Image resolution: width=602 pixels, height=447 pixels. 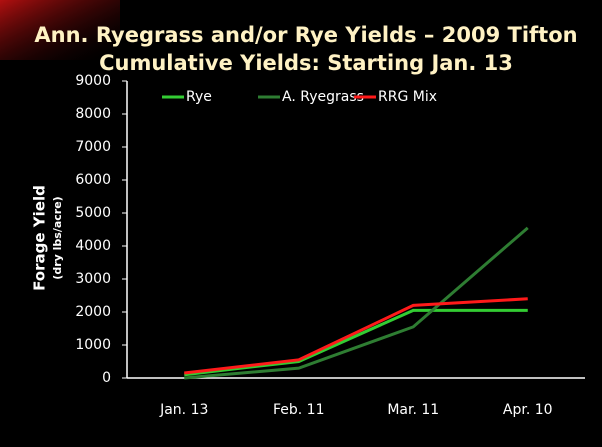 I want to click on y-axis-label: Forage Yield, so click(x=40, y=238).